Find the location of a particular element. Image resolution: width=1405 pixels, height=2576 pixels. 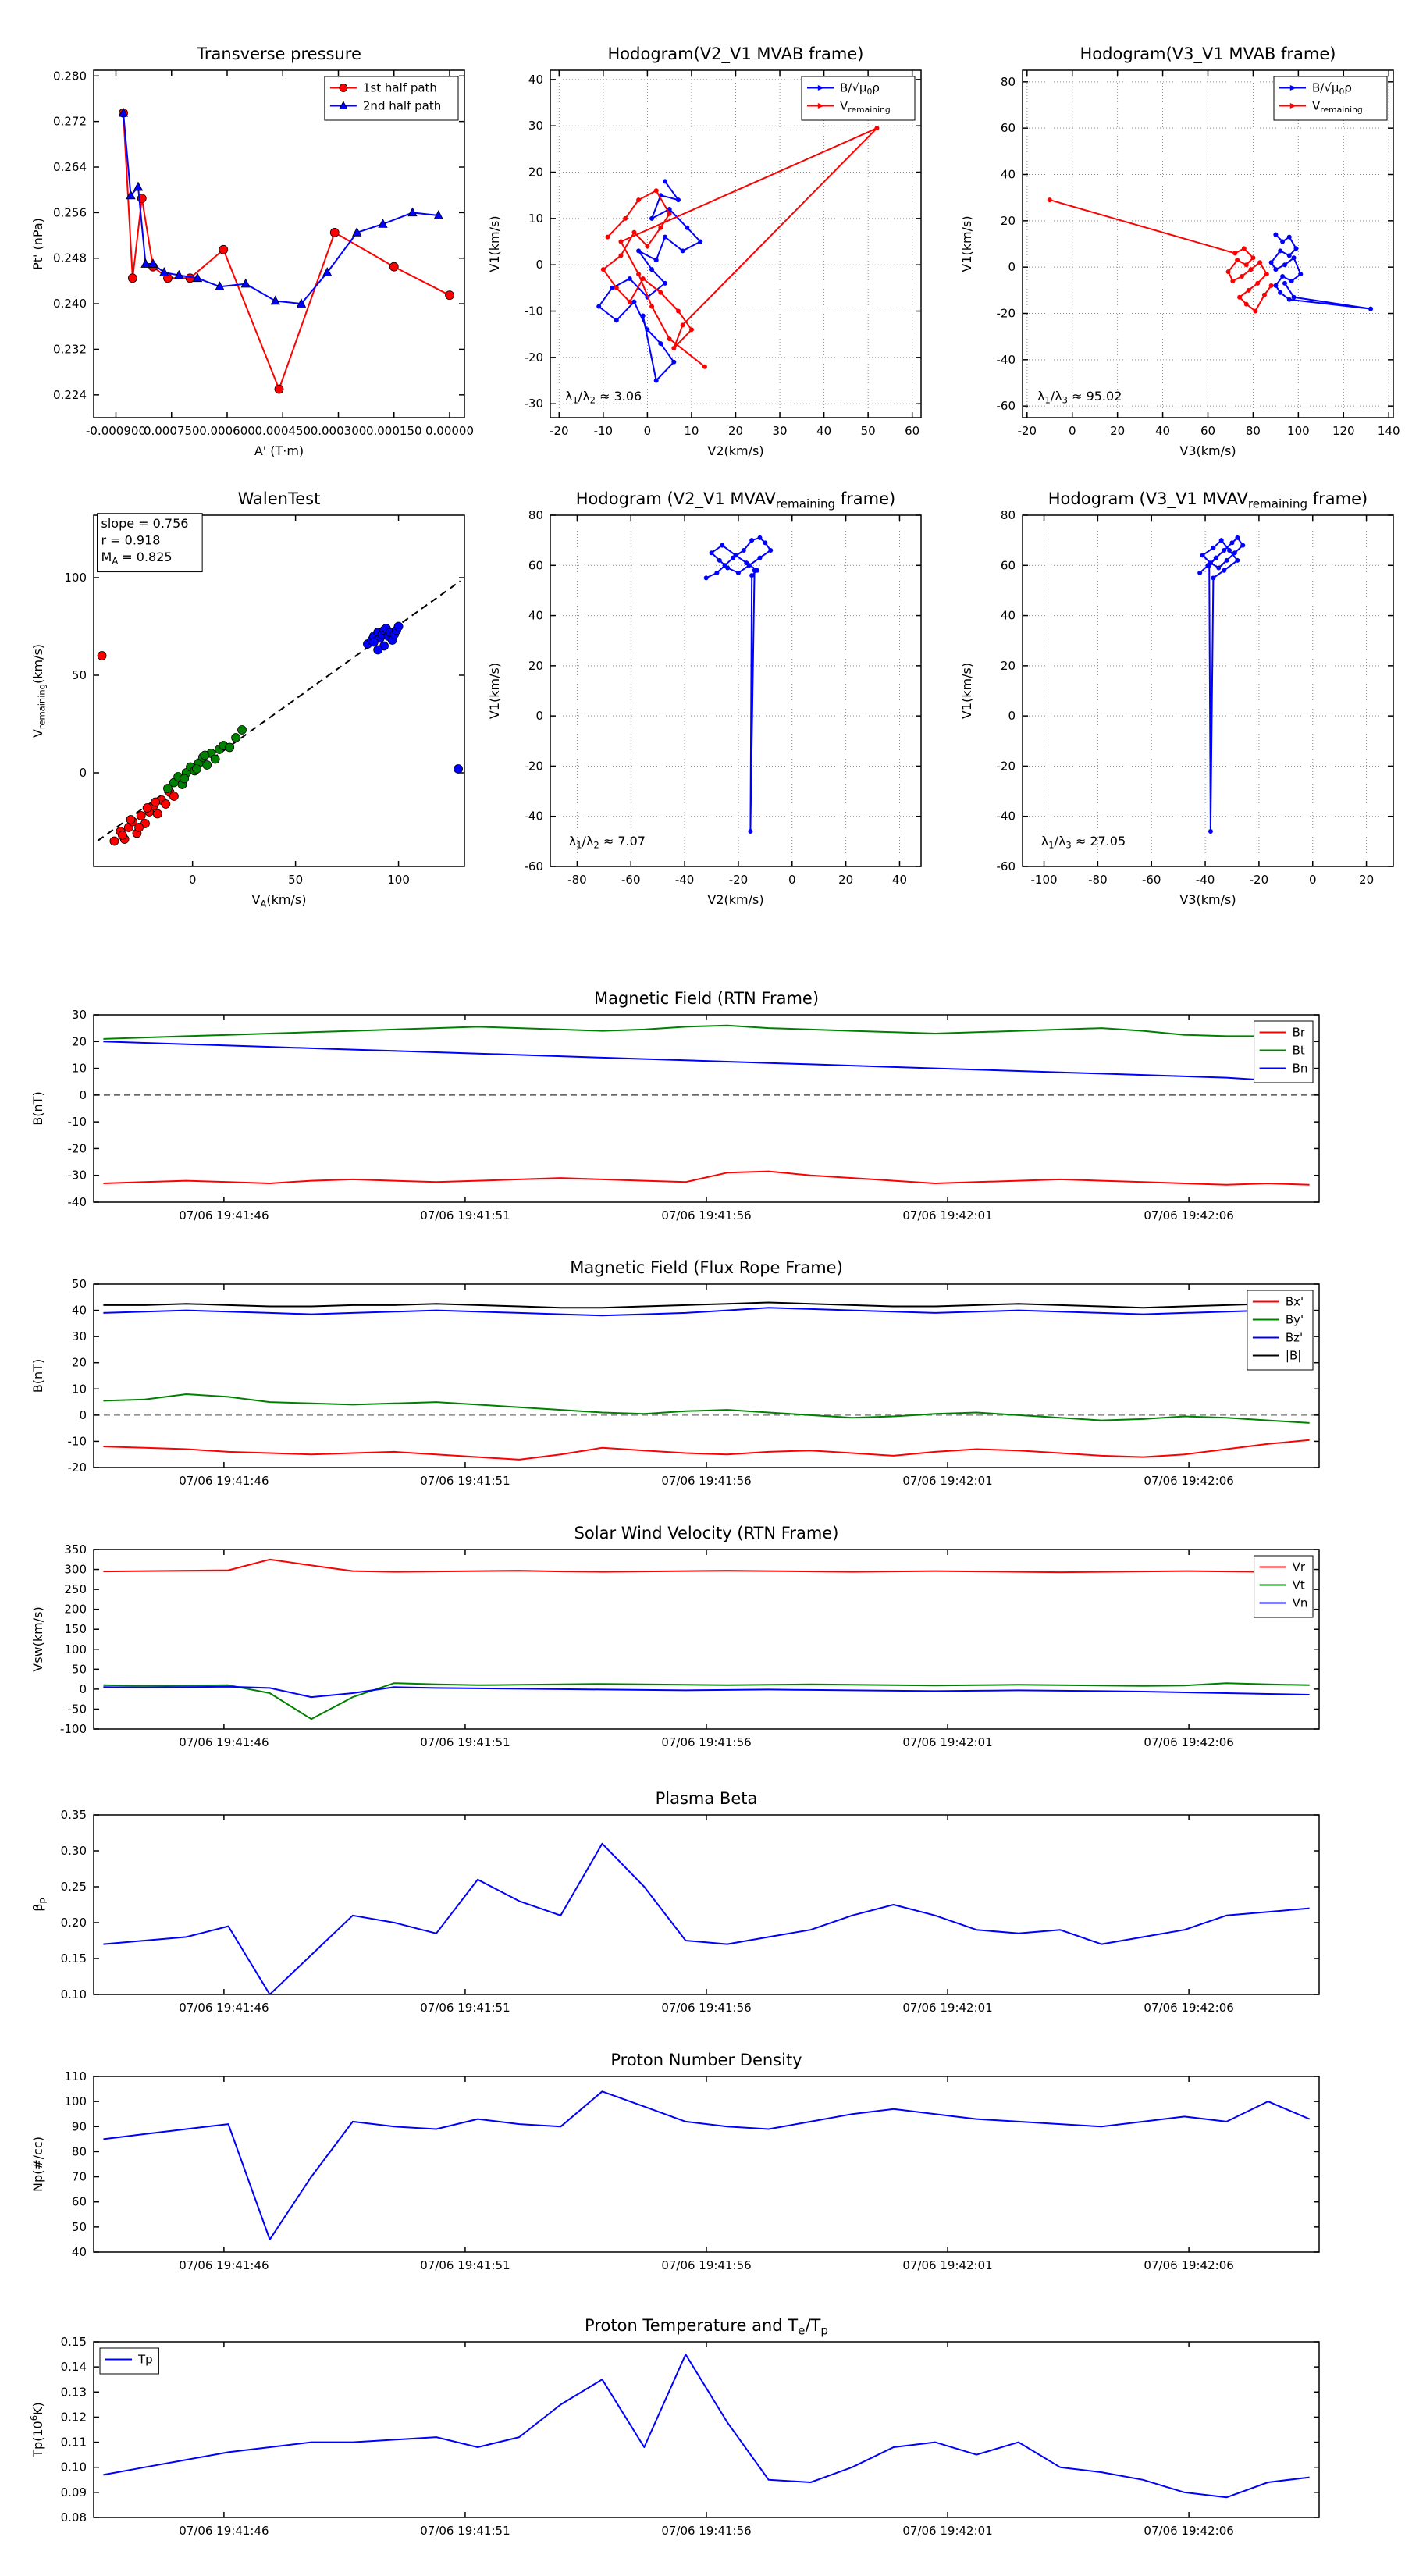

x-axis-label: A' (T·m) is located at coordinates (279, 450).